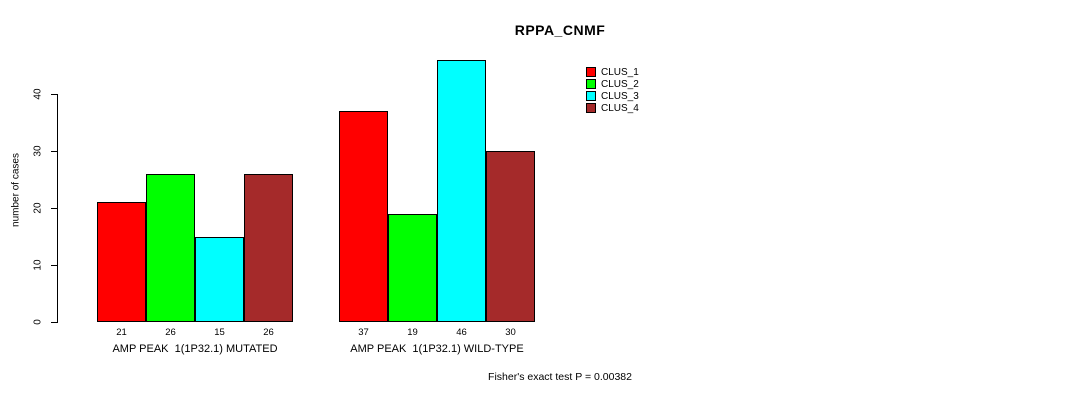 This screenshot has height=400, width=1090. I want to click on legend-item: CLUS_1, so click(612, 72).